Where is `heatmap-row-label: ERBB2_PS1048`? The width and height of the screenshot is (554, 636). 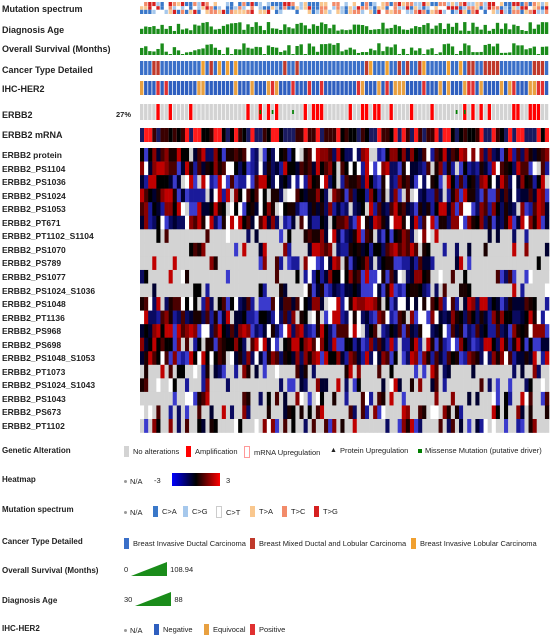
heatmap-row-label: ERBB2_PS1048 is located at coordinates (34, 304).